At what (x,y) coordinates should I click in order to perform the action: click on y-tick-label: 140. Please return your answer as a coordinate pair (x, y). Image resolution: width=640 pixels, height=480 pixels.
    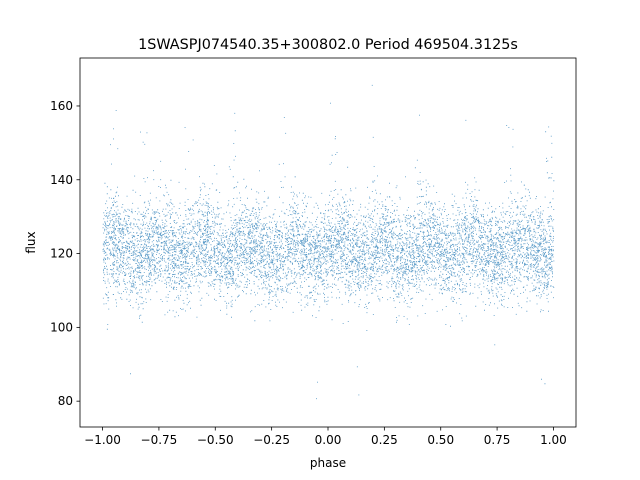
    Looking at the image, I should click on (61, 180).